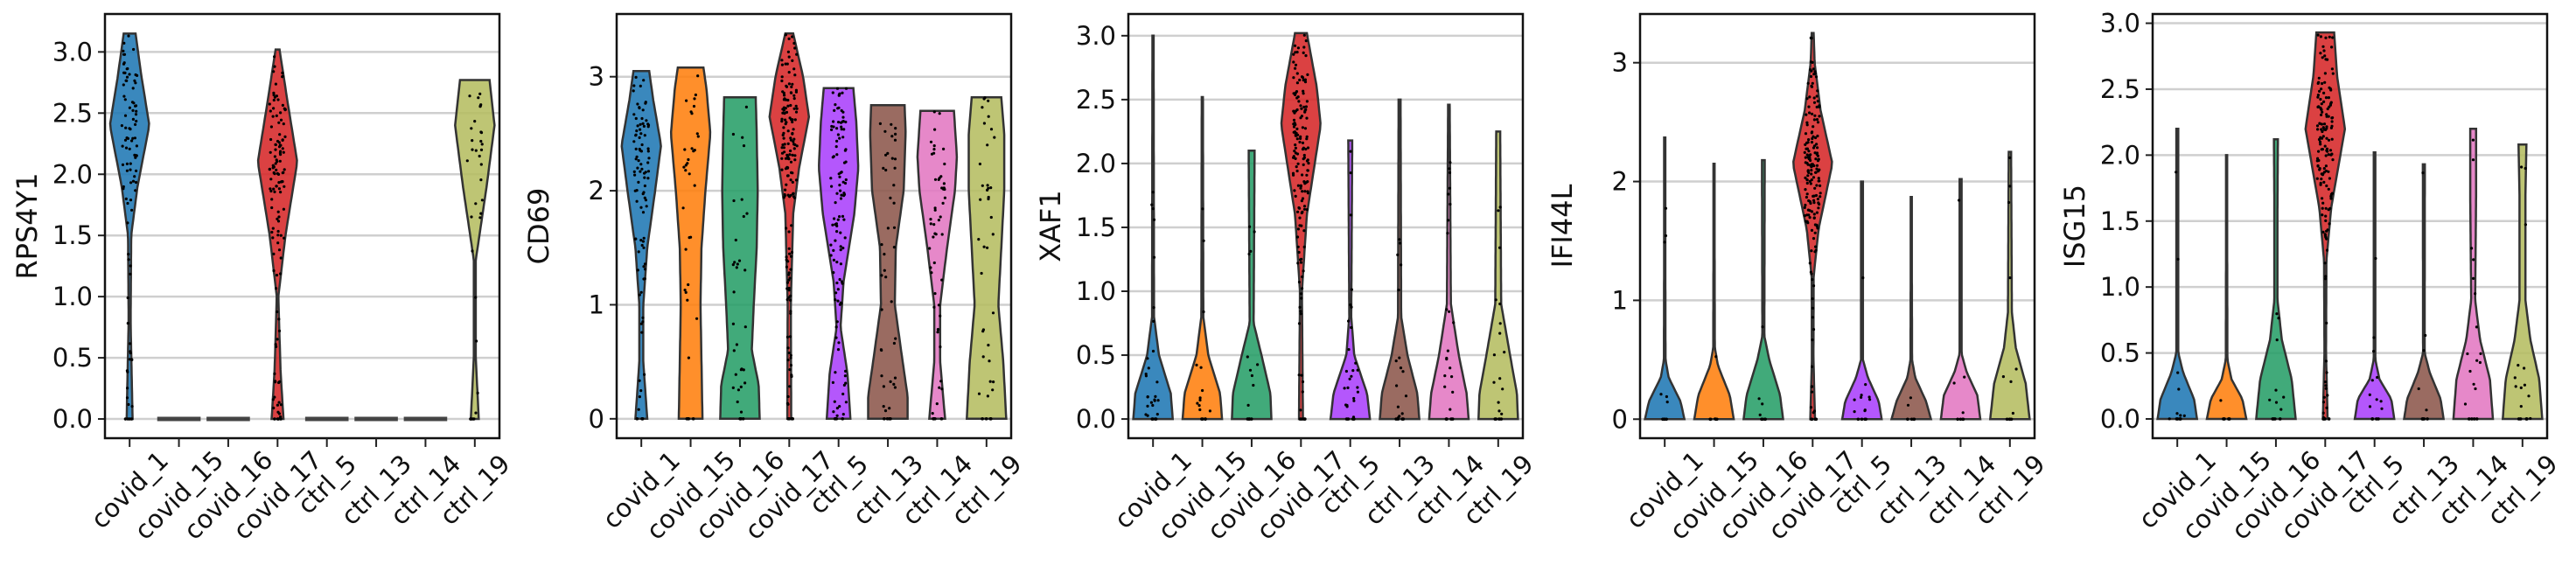 The height and width of the screenshot is (572, 2576). I want to click on y-tick-label: 2, so click(1620, 182).